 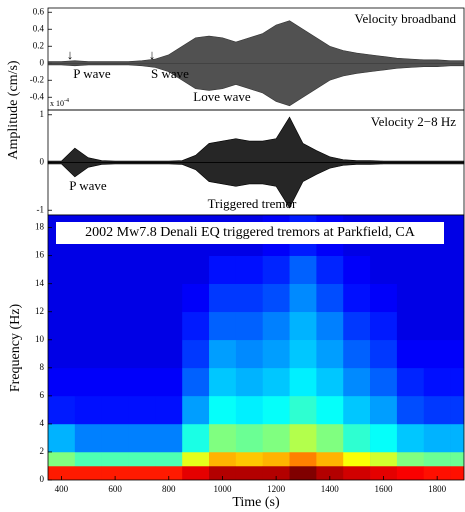 I want to click on y-tick-label: 8, so click(x=42, y=367).